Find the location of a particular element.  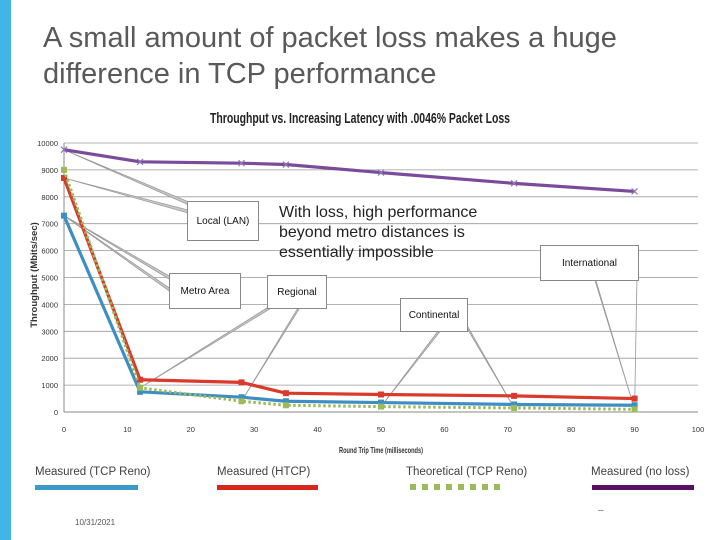

y-tick-label: 10000 is located at coordinates (47, 143).